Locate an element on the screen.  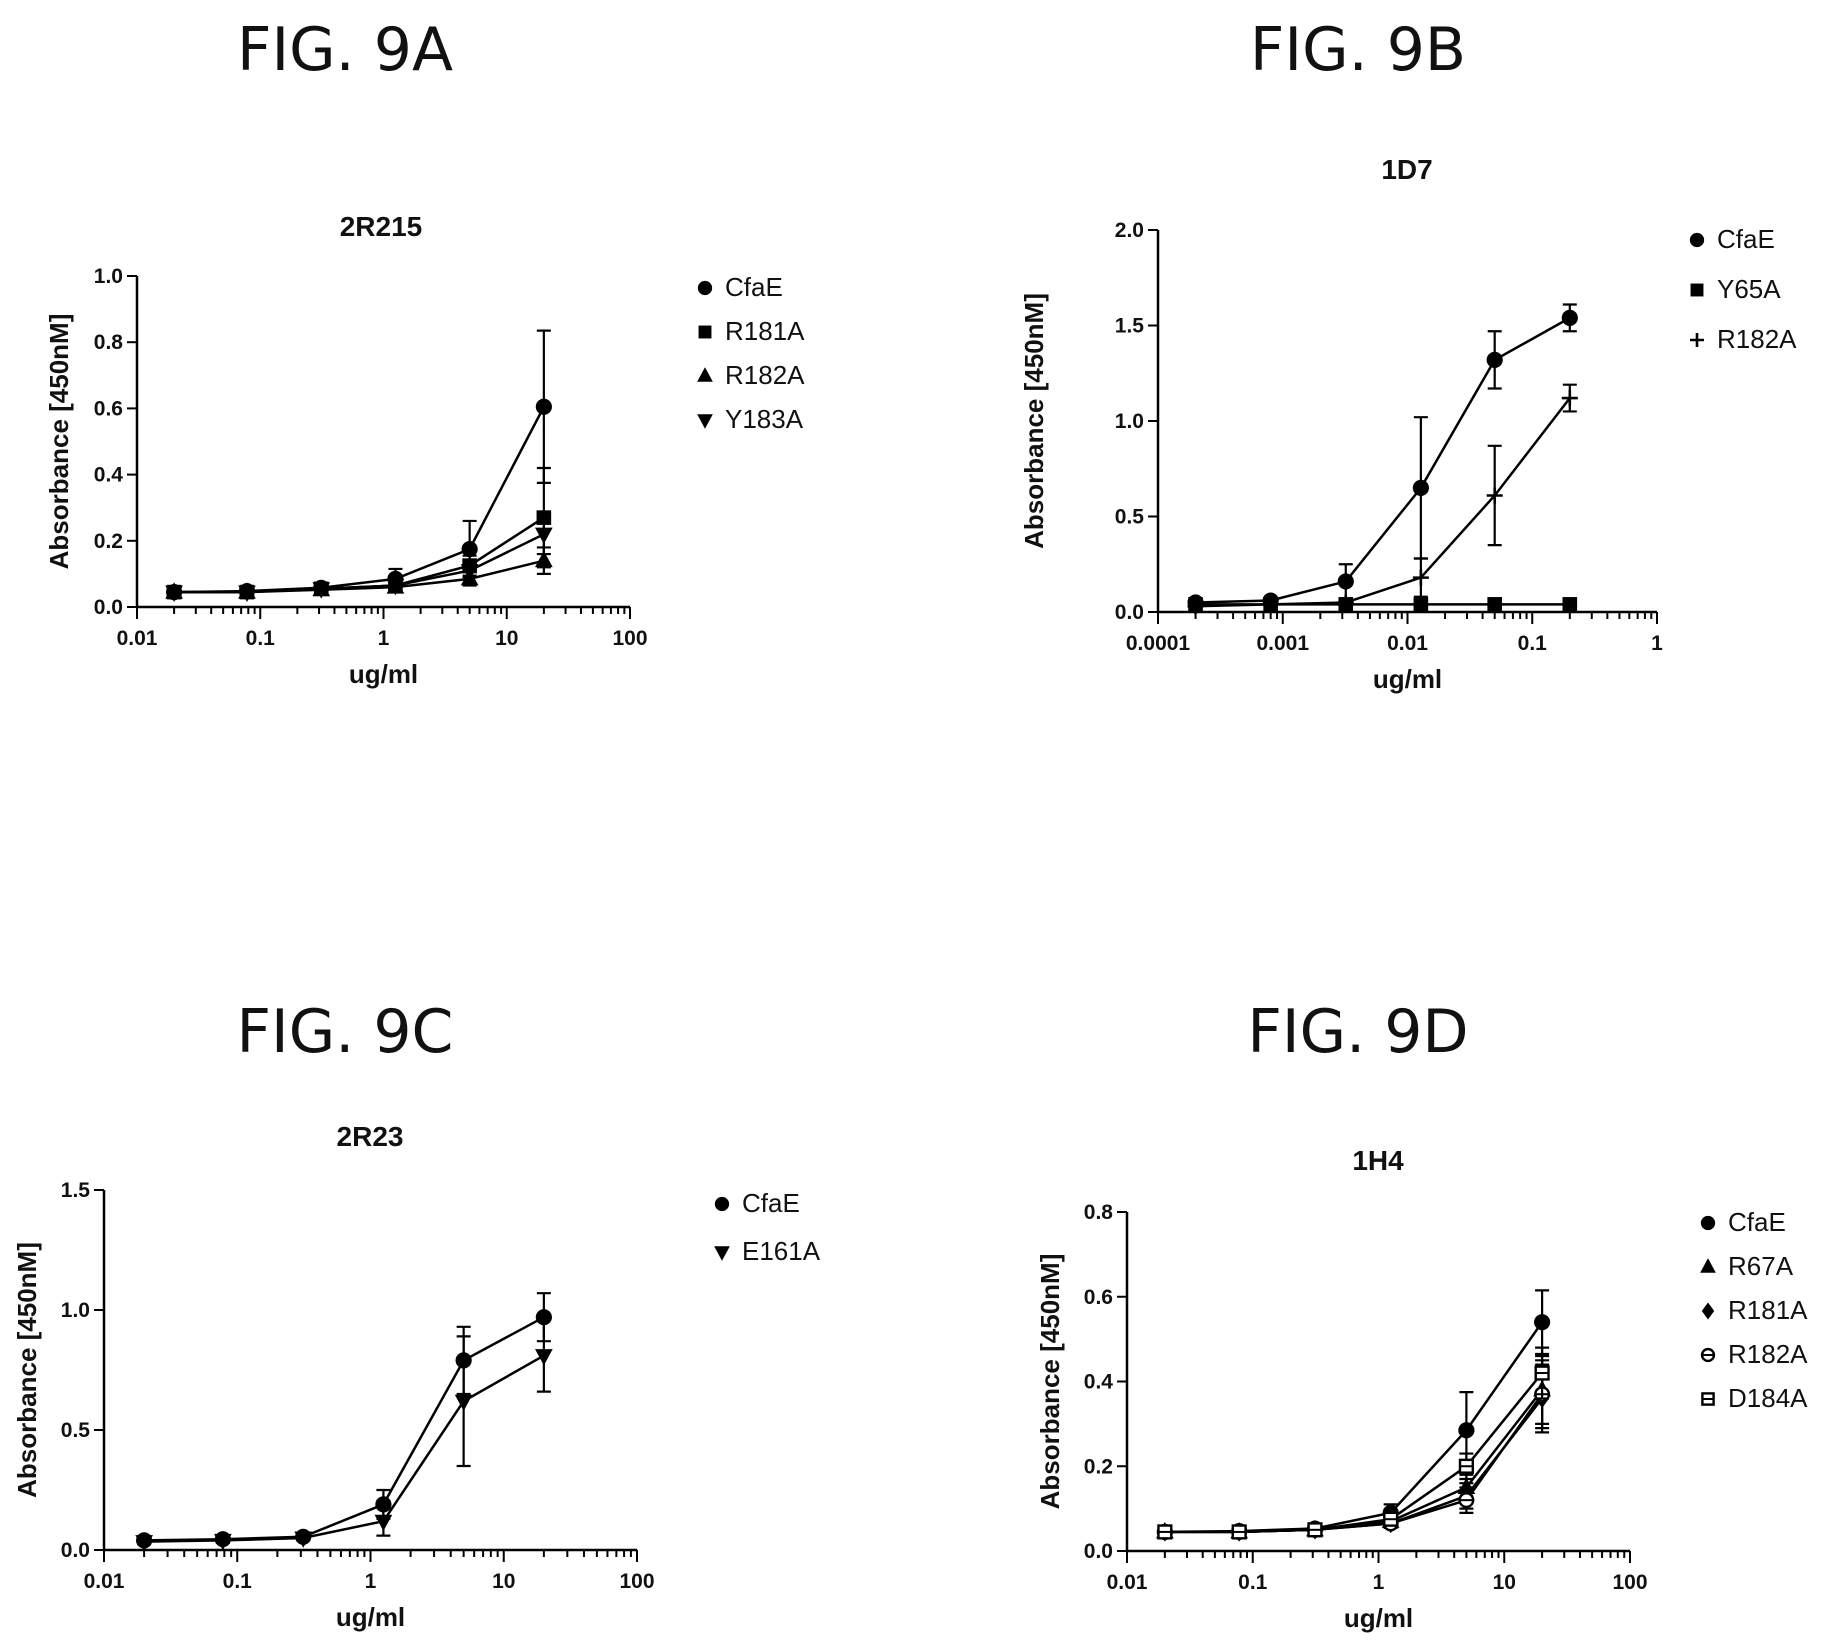
series-y183a is located at coordinates (359, 557).